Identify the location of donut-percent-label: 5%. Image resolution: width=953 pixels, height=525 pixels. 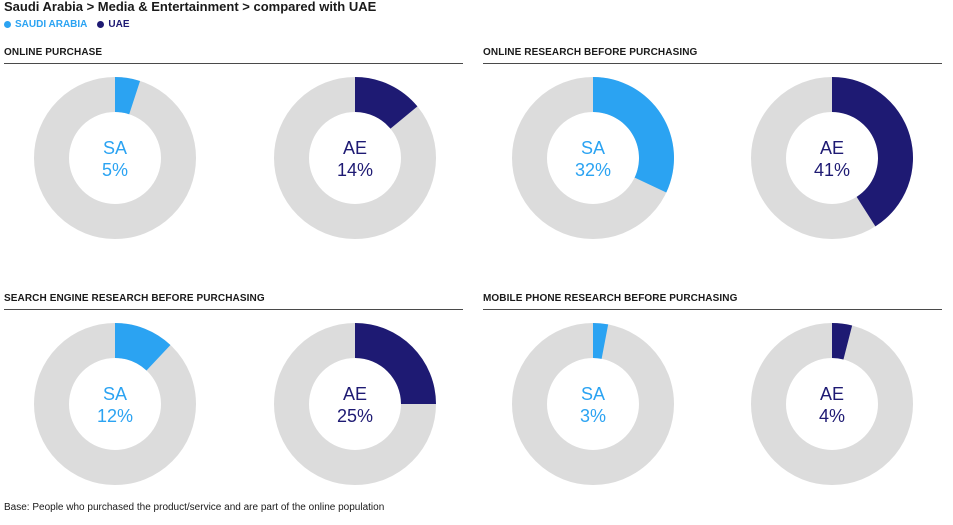
(115, 170).